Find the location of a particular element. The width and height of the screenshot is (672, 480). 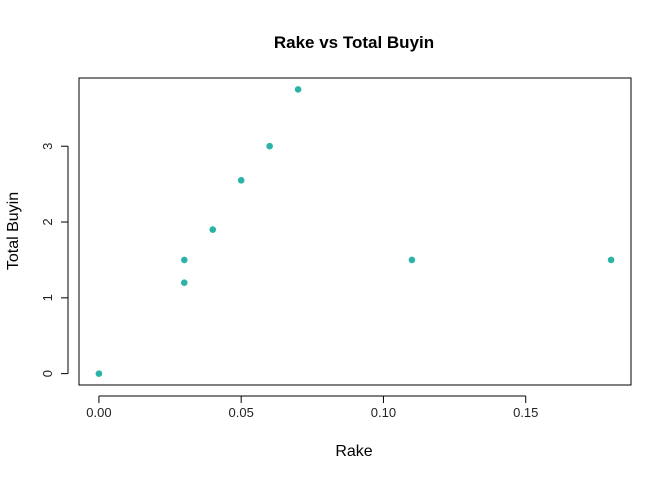

y-axis: 0 1 2 3 is located at coordinates (54, 260).